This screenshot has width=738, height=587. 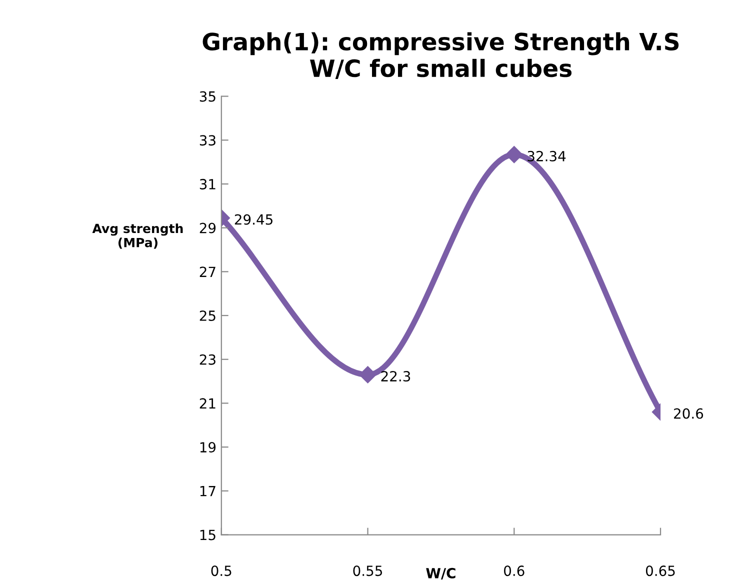 I want to click on y-tick-label: 19, so click(x=208, y=447).